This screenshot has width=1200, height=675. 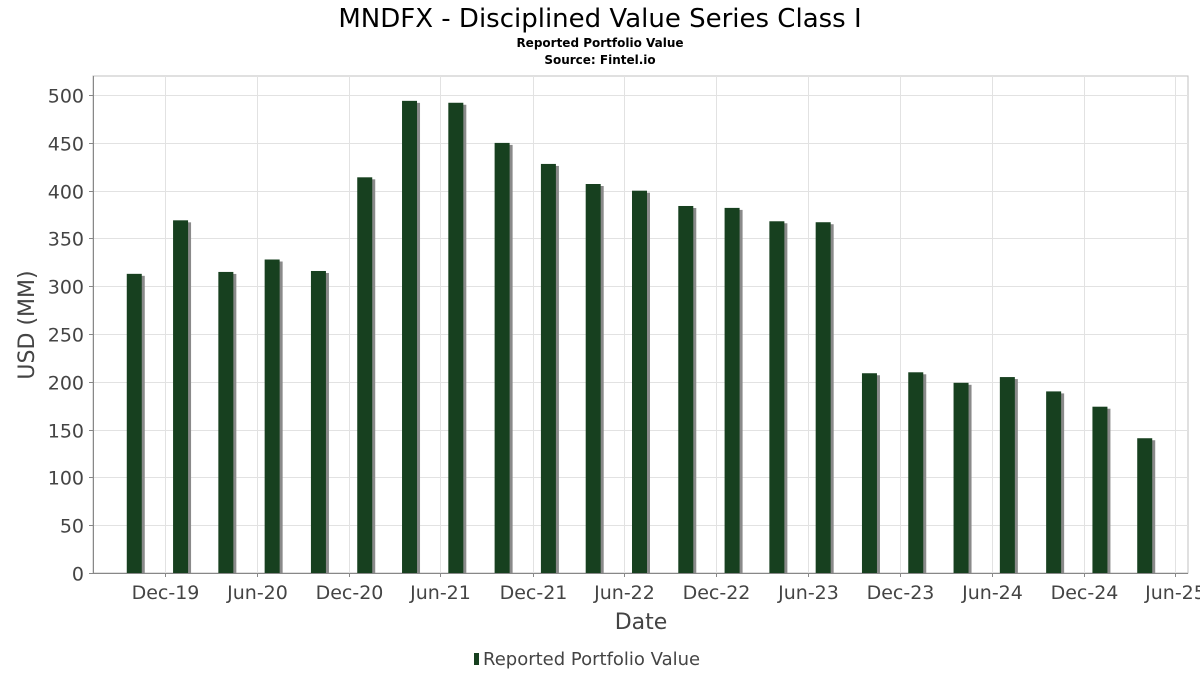 I want to click on y-tick-label: 250, so click(x=66, y=336).